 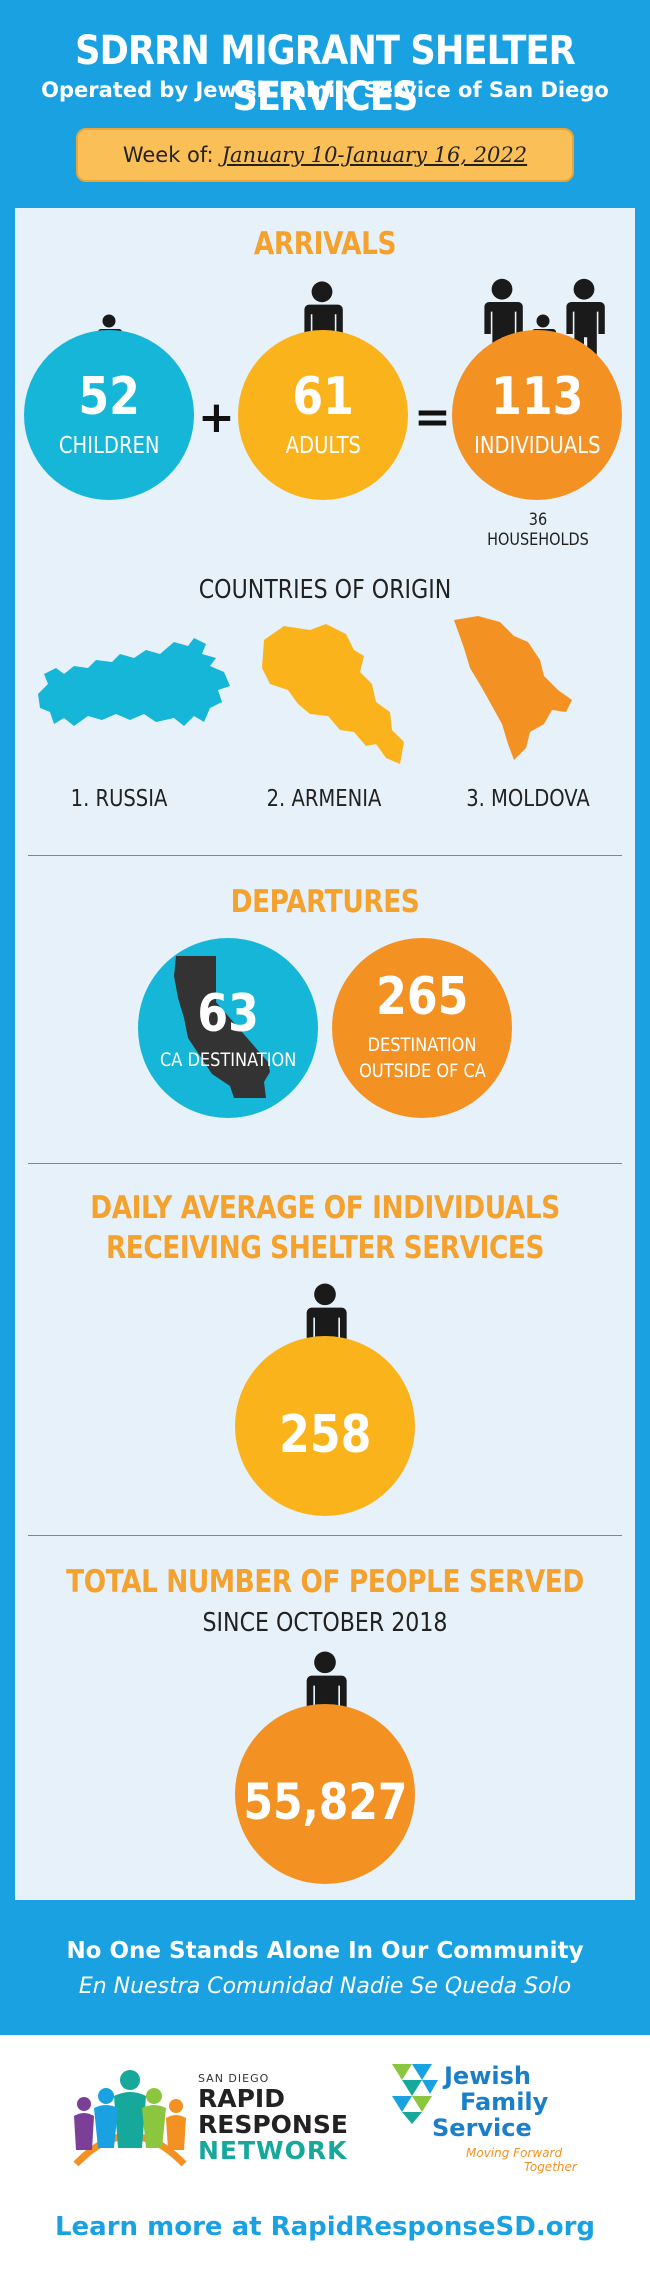 I want to click on russia-map-icon, so click(x=134, y=682).